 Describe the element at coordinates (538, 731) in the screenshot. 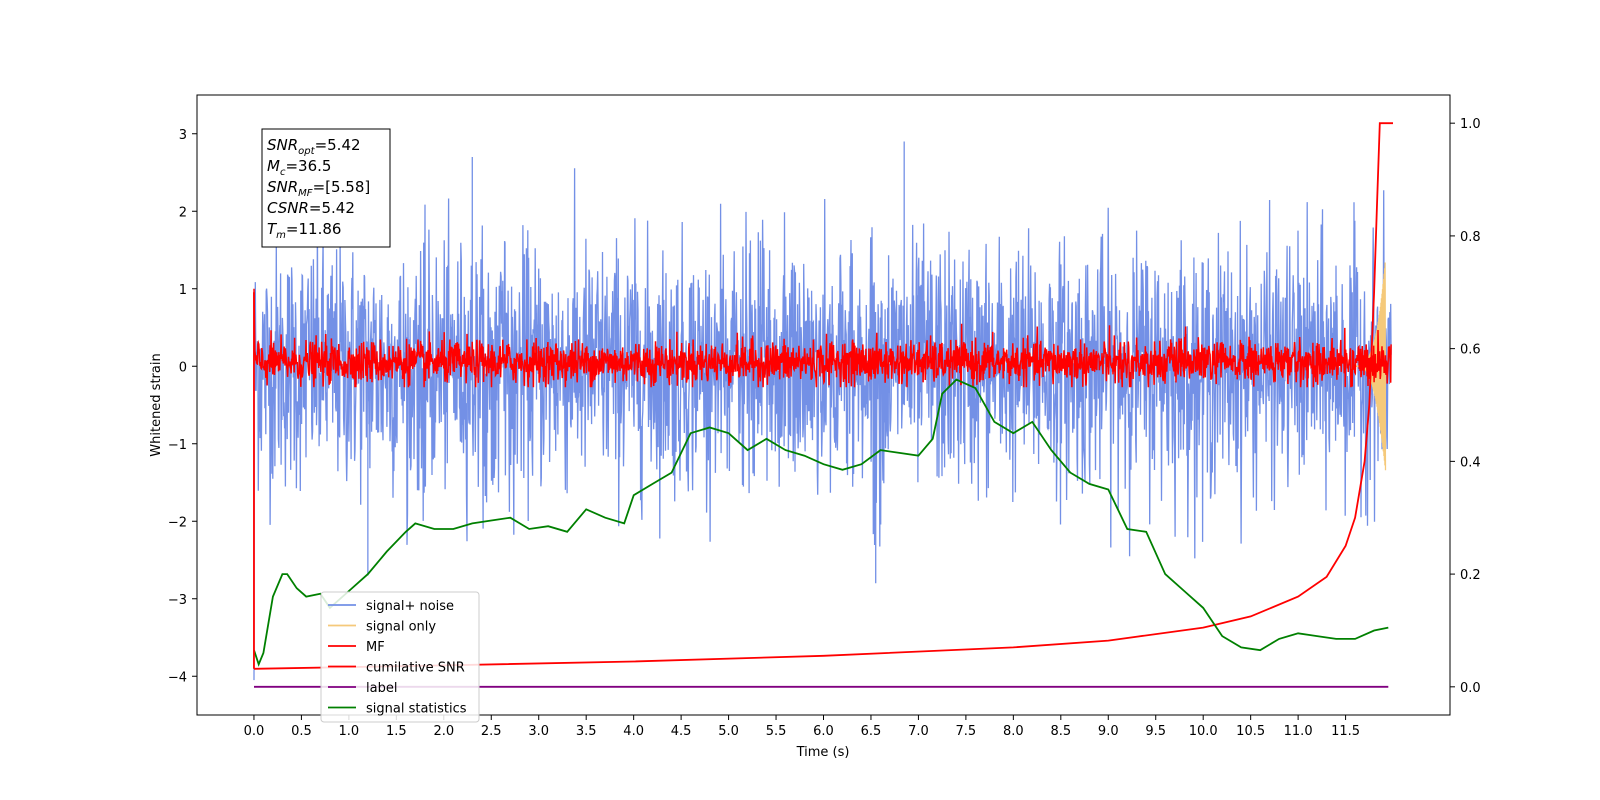

I see `x-tick-label: 3.0` at that location.